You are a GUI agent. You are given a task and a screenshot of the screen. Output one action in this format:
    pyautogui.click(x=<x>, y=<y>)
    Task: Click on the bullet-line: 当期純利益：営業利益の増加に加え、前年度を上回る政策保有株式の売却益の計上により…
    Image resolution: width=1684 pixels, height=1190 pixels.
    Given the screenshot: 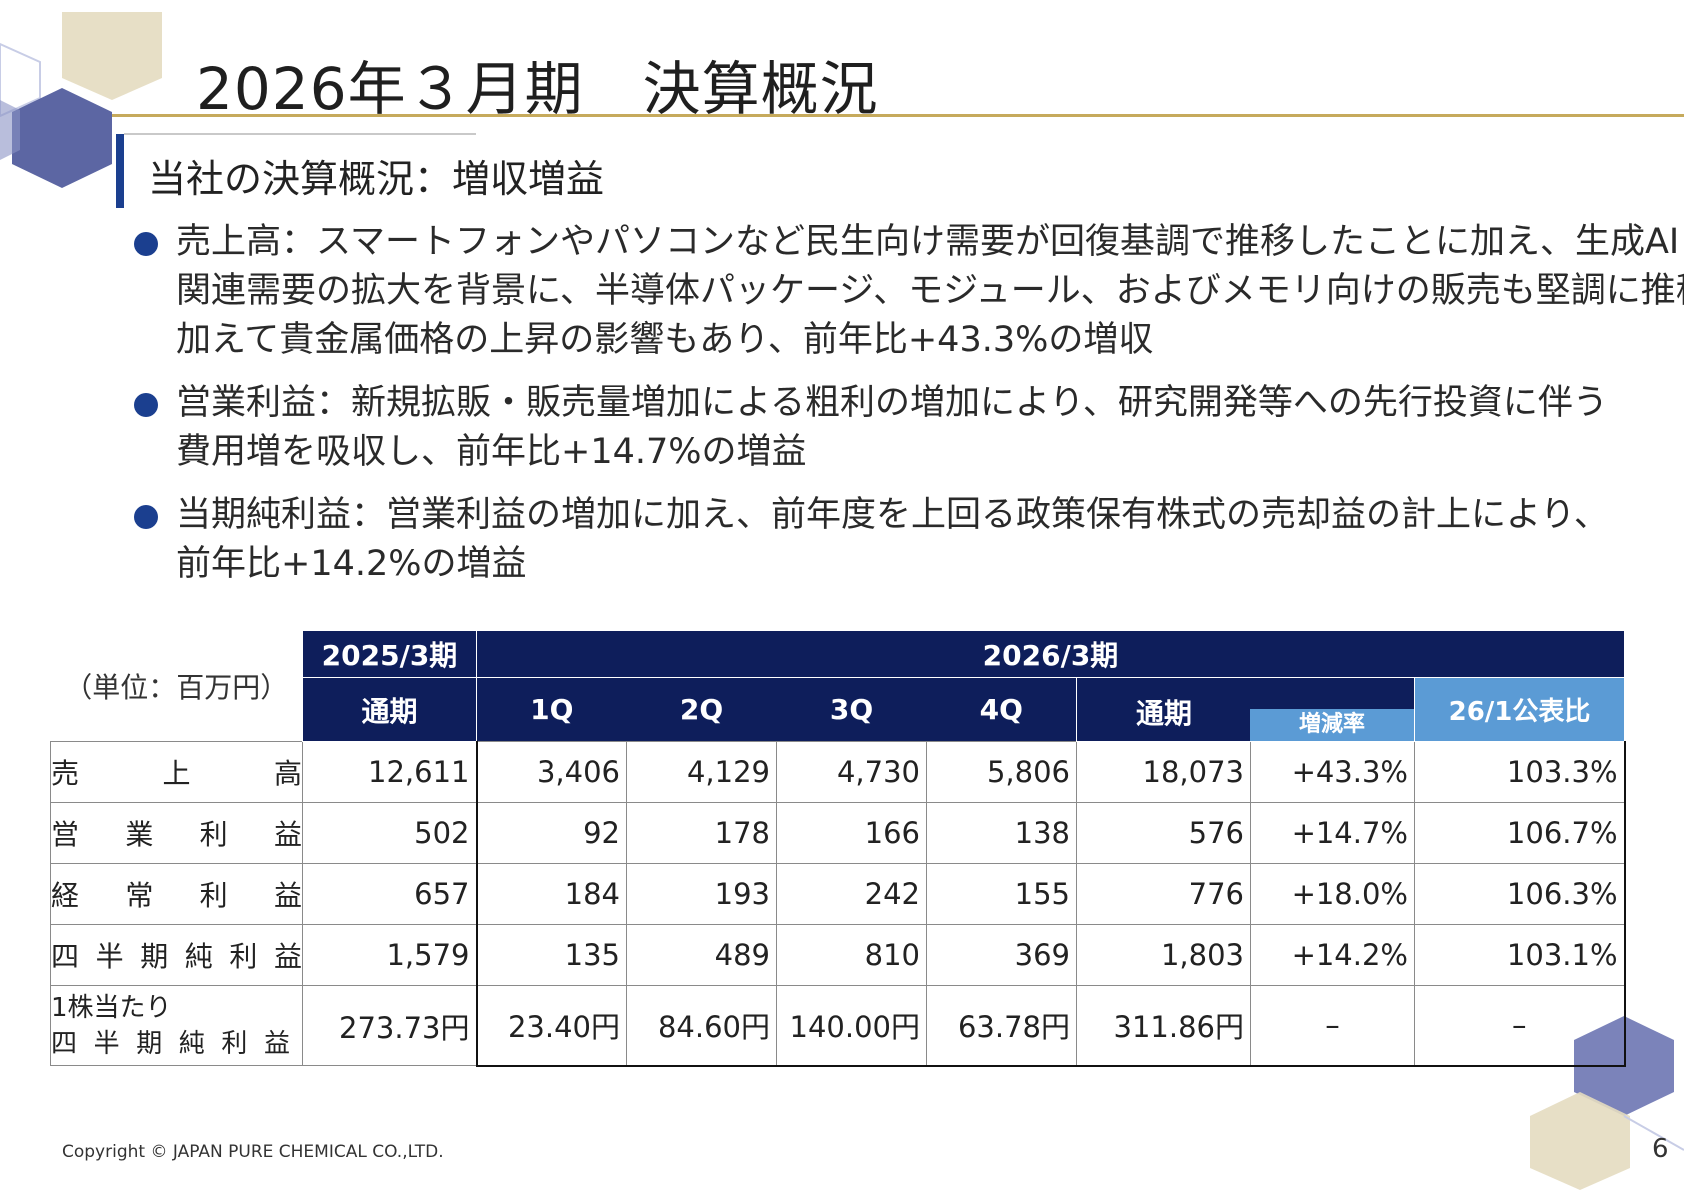 What is the action you would take?
    pyautogui.click(x=892, y=515)
    